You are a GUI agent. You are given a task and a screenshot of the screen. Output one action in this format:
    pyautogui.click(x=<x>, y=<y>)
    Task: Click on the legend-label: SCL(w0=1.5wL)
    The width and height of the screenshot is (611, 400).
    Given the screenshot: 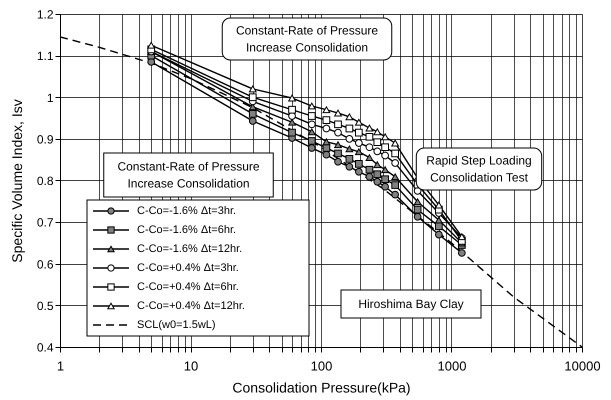 What is the action you would take?
    pyautogui.click(x=176, y=325)
    